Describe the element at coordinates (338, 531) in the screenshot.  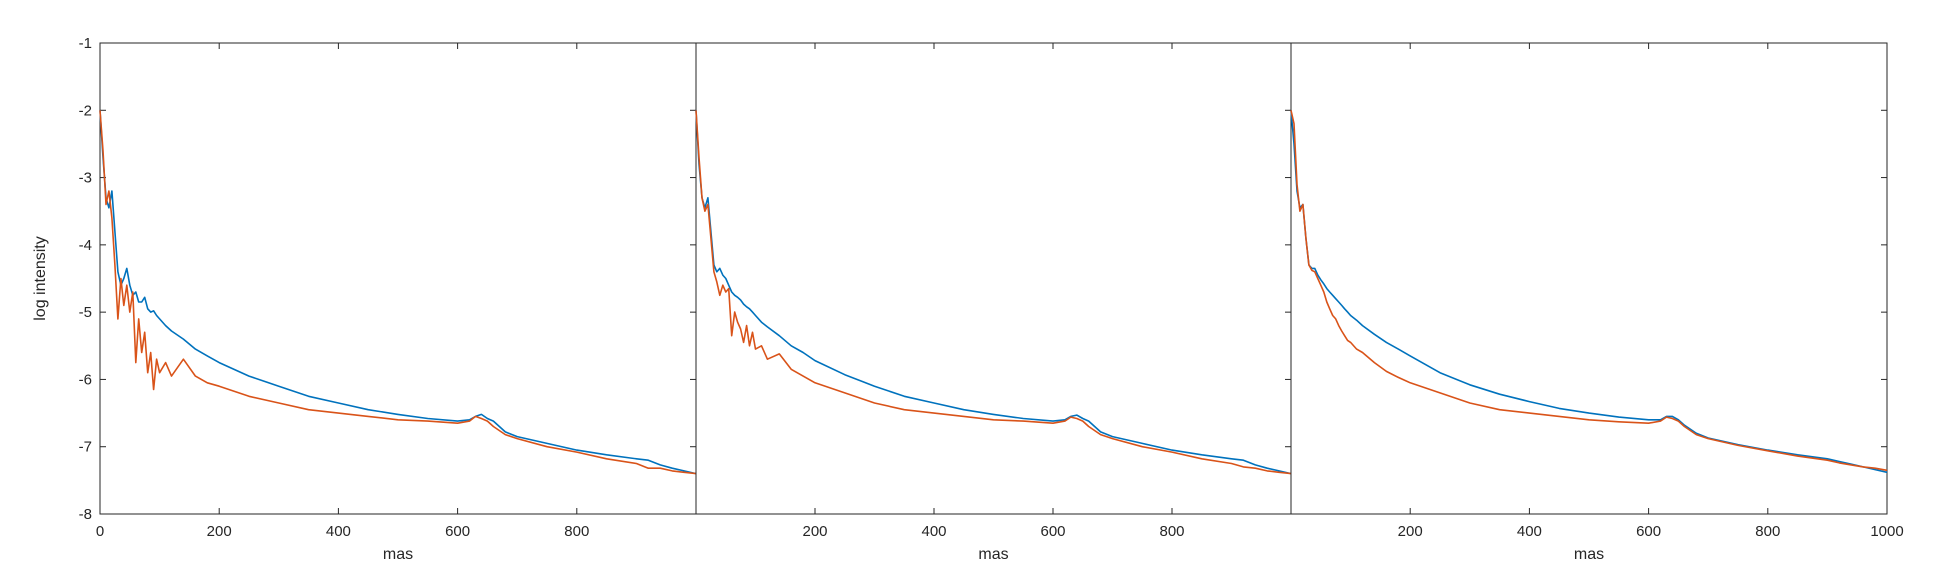
I see `x-tick-label-left: 400` at that location.